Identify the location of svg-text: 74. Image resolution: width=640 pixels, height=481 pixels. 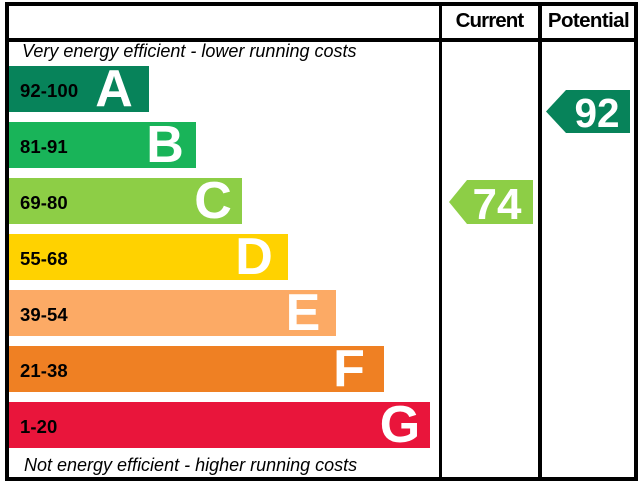
(497, 202).